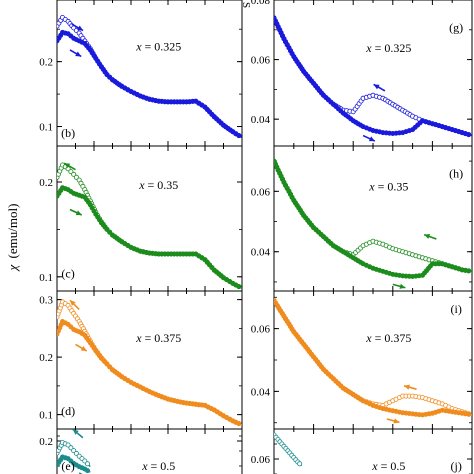 This screenshot has height=474, width=474. Describe the element at coordinates (455, 309) in the screenshot. I see `panel-label: (i)` at that location.